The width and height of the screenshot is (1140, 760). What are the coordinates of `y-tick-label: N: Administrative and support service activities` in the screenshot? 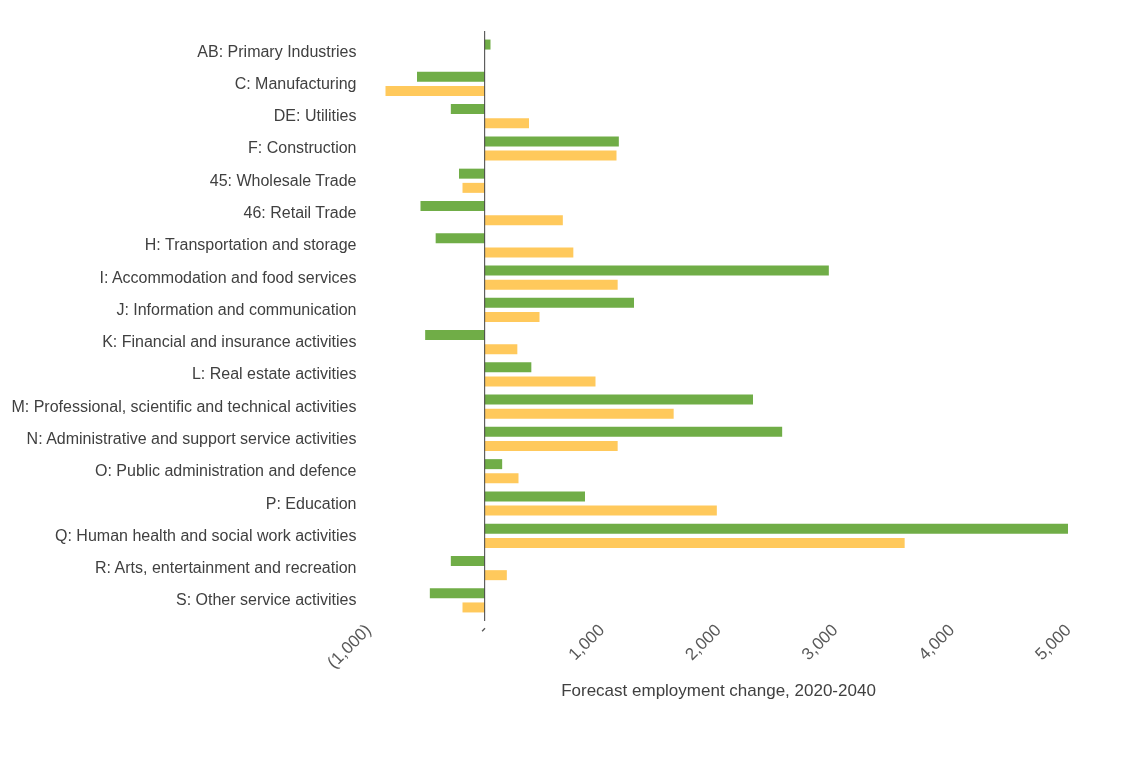 It's located at (191, 438).